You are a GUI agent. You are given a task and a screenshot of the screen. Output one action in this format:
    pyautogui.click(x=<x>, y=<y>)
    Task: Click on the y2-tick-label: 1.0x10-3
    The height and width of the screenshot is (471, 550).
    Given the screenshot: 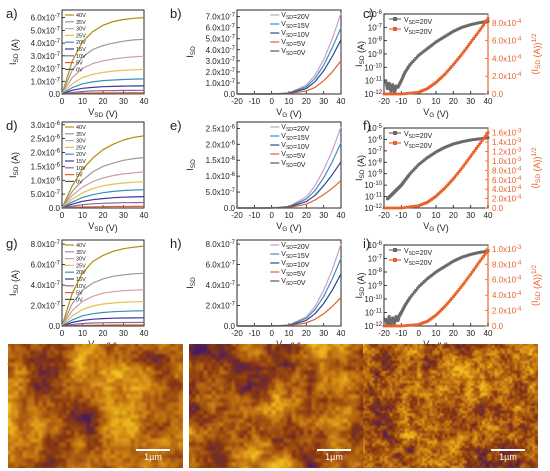 What is the action you would take?
    pyautogui.click(x=507, y=161)
    